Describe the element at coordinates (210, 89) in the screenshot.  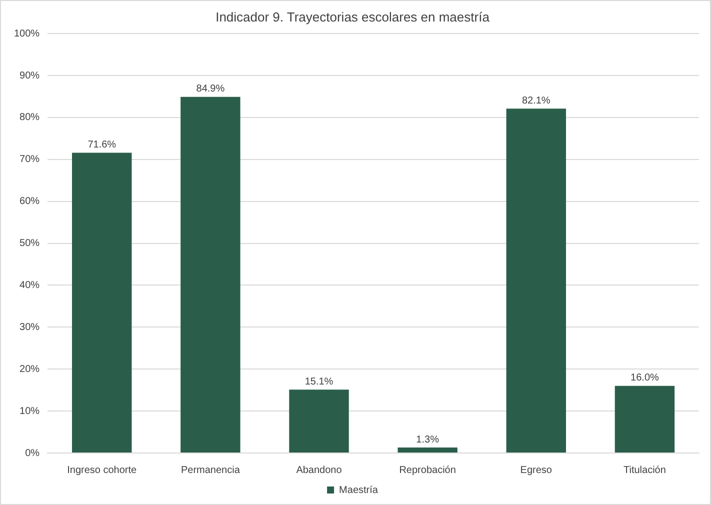
I see `data-label: 84.9%` at that location.